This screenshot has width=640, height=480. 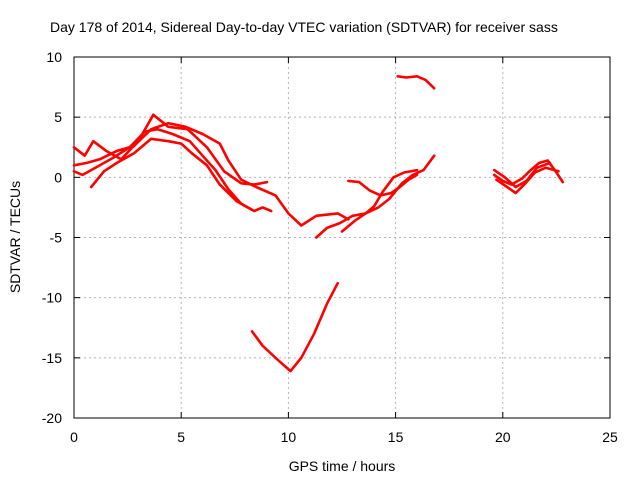 What do you see at coordinates (52, 358) in the screenshot?
I see `y-tick-label: -15` at bounding box center [52, 358].